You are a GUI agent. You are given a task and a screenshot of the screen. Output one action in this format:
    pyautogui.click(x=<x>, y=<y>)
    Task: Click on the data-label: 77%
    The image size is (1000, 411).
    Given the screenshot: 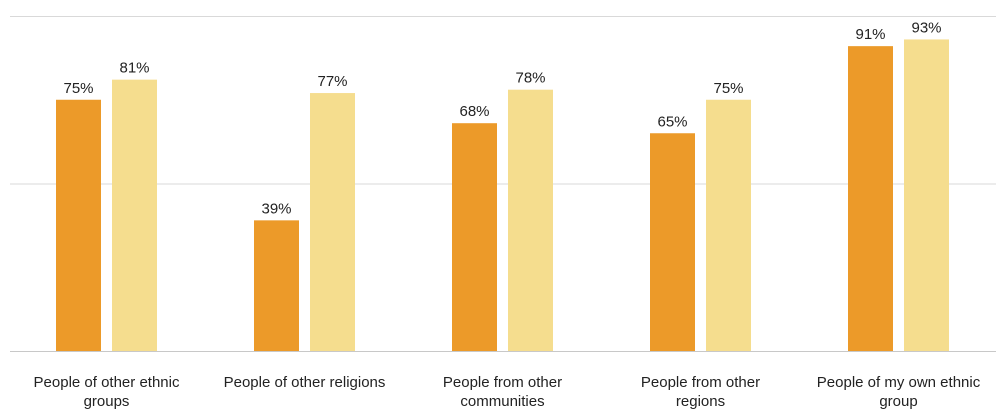 What is the action you would take?
    pyautogui.click(x=332, y=81)
    